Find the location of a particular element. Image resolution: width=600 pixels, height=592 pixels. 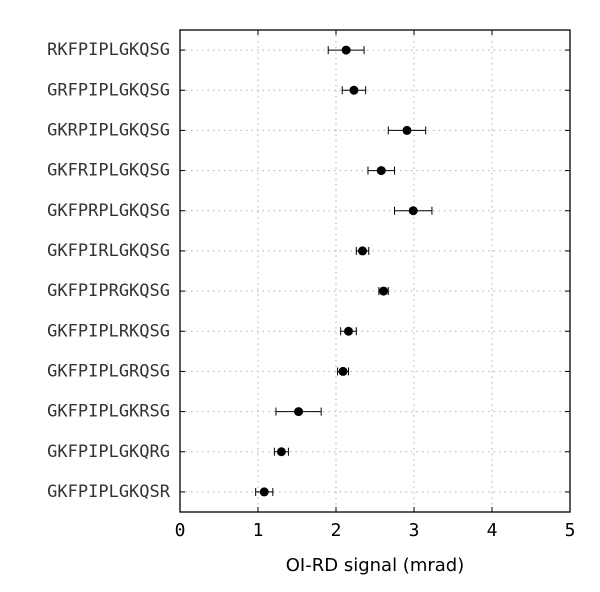

x-tick-label: 1 is located at coordinates (258, 530).